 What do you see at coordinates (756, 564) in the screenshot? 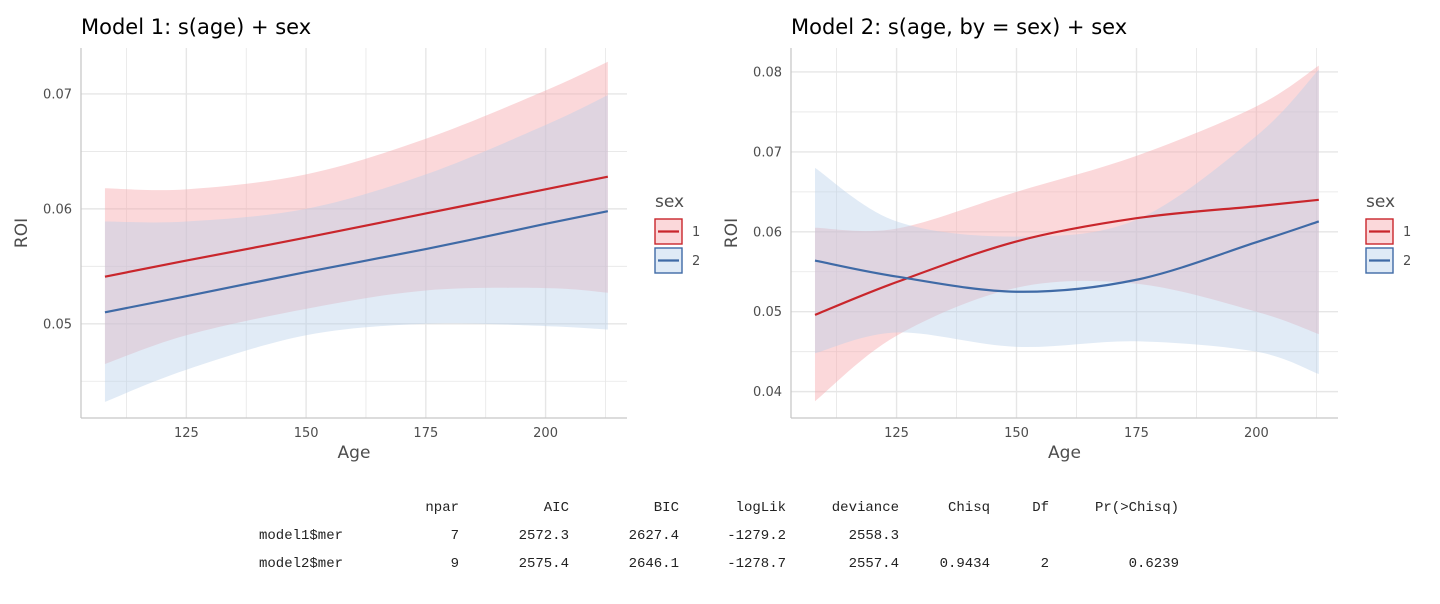
I see `table-cell: -1278.7` at bounding box center [756, 564].